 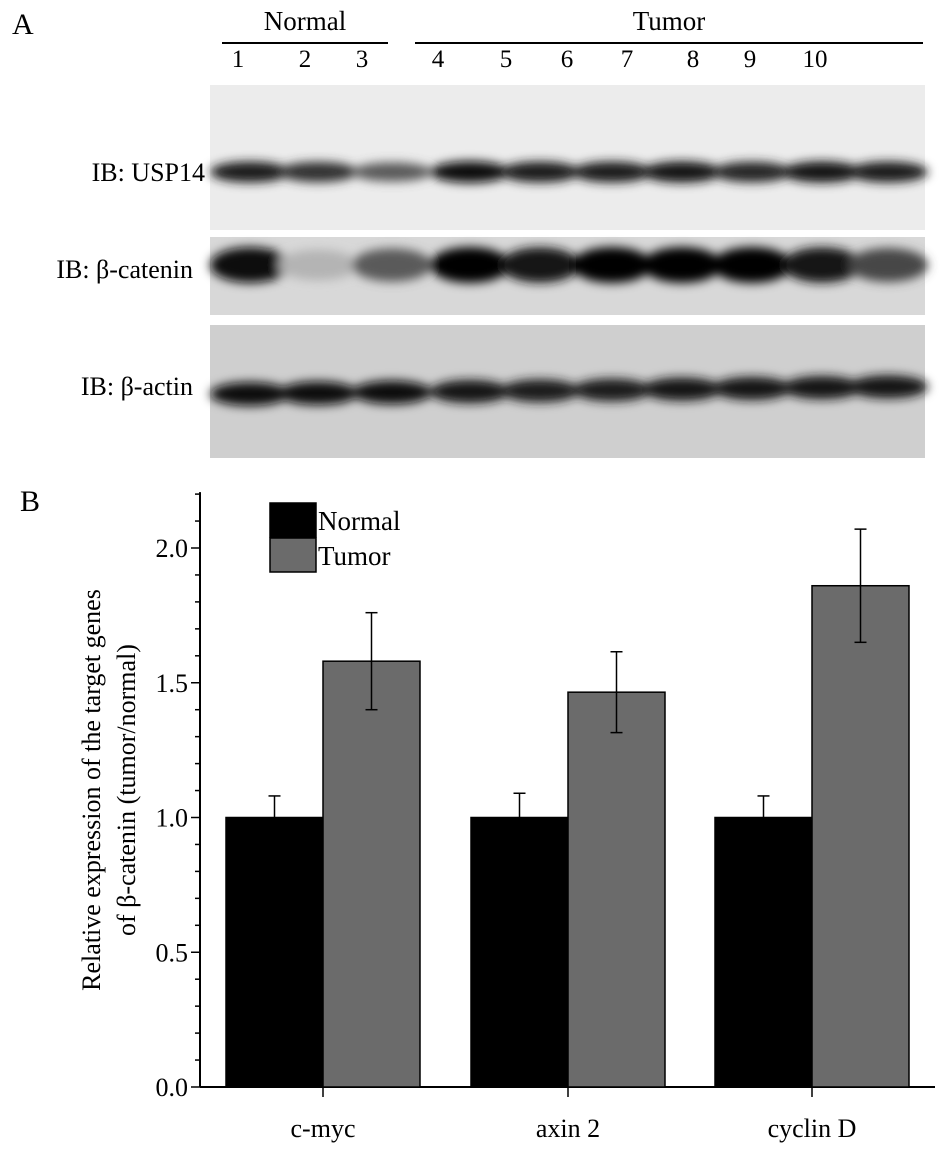 What do you see at coordinates (238, 59) in the screenshot?
I see `lane-number: 1` at bounding box center [238, 59].